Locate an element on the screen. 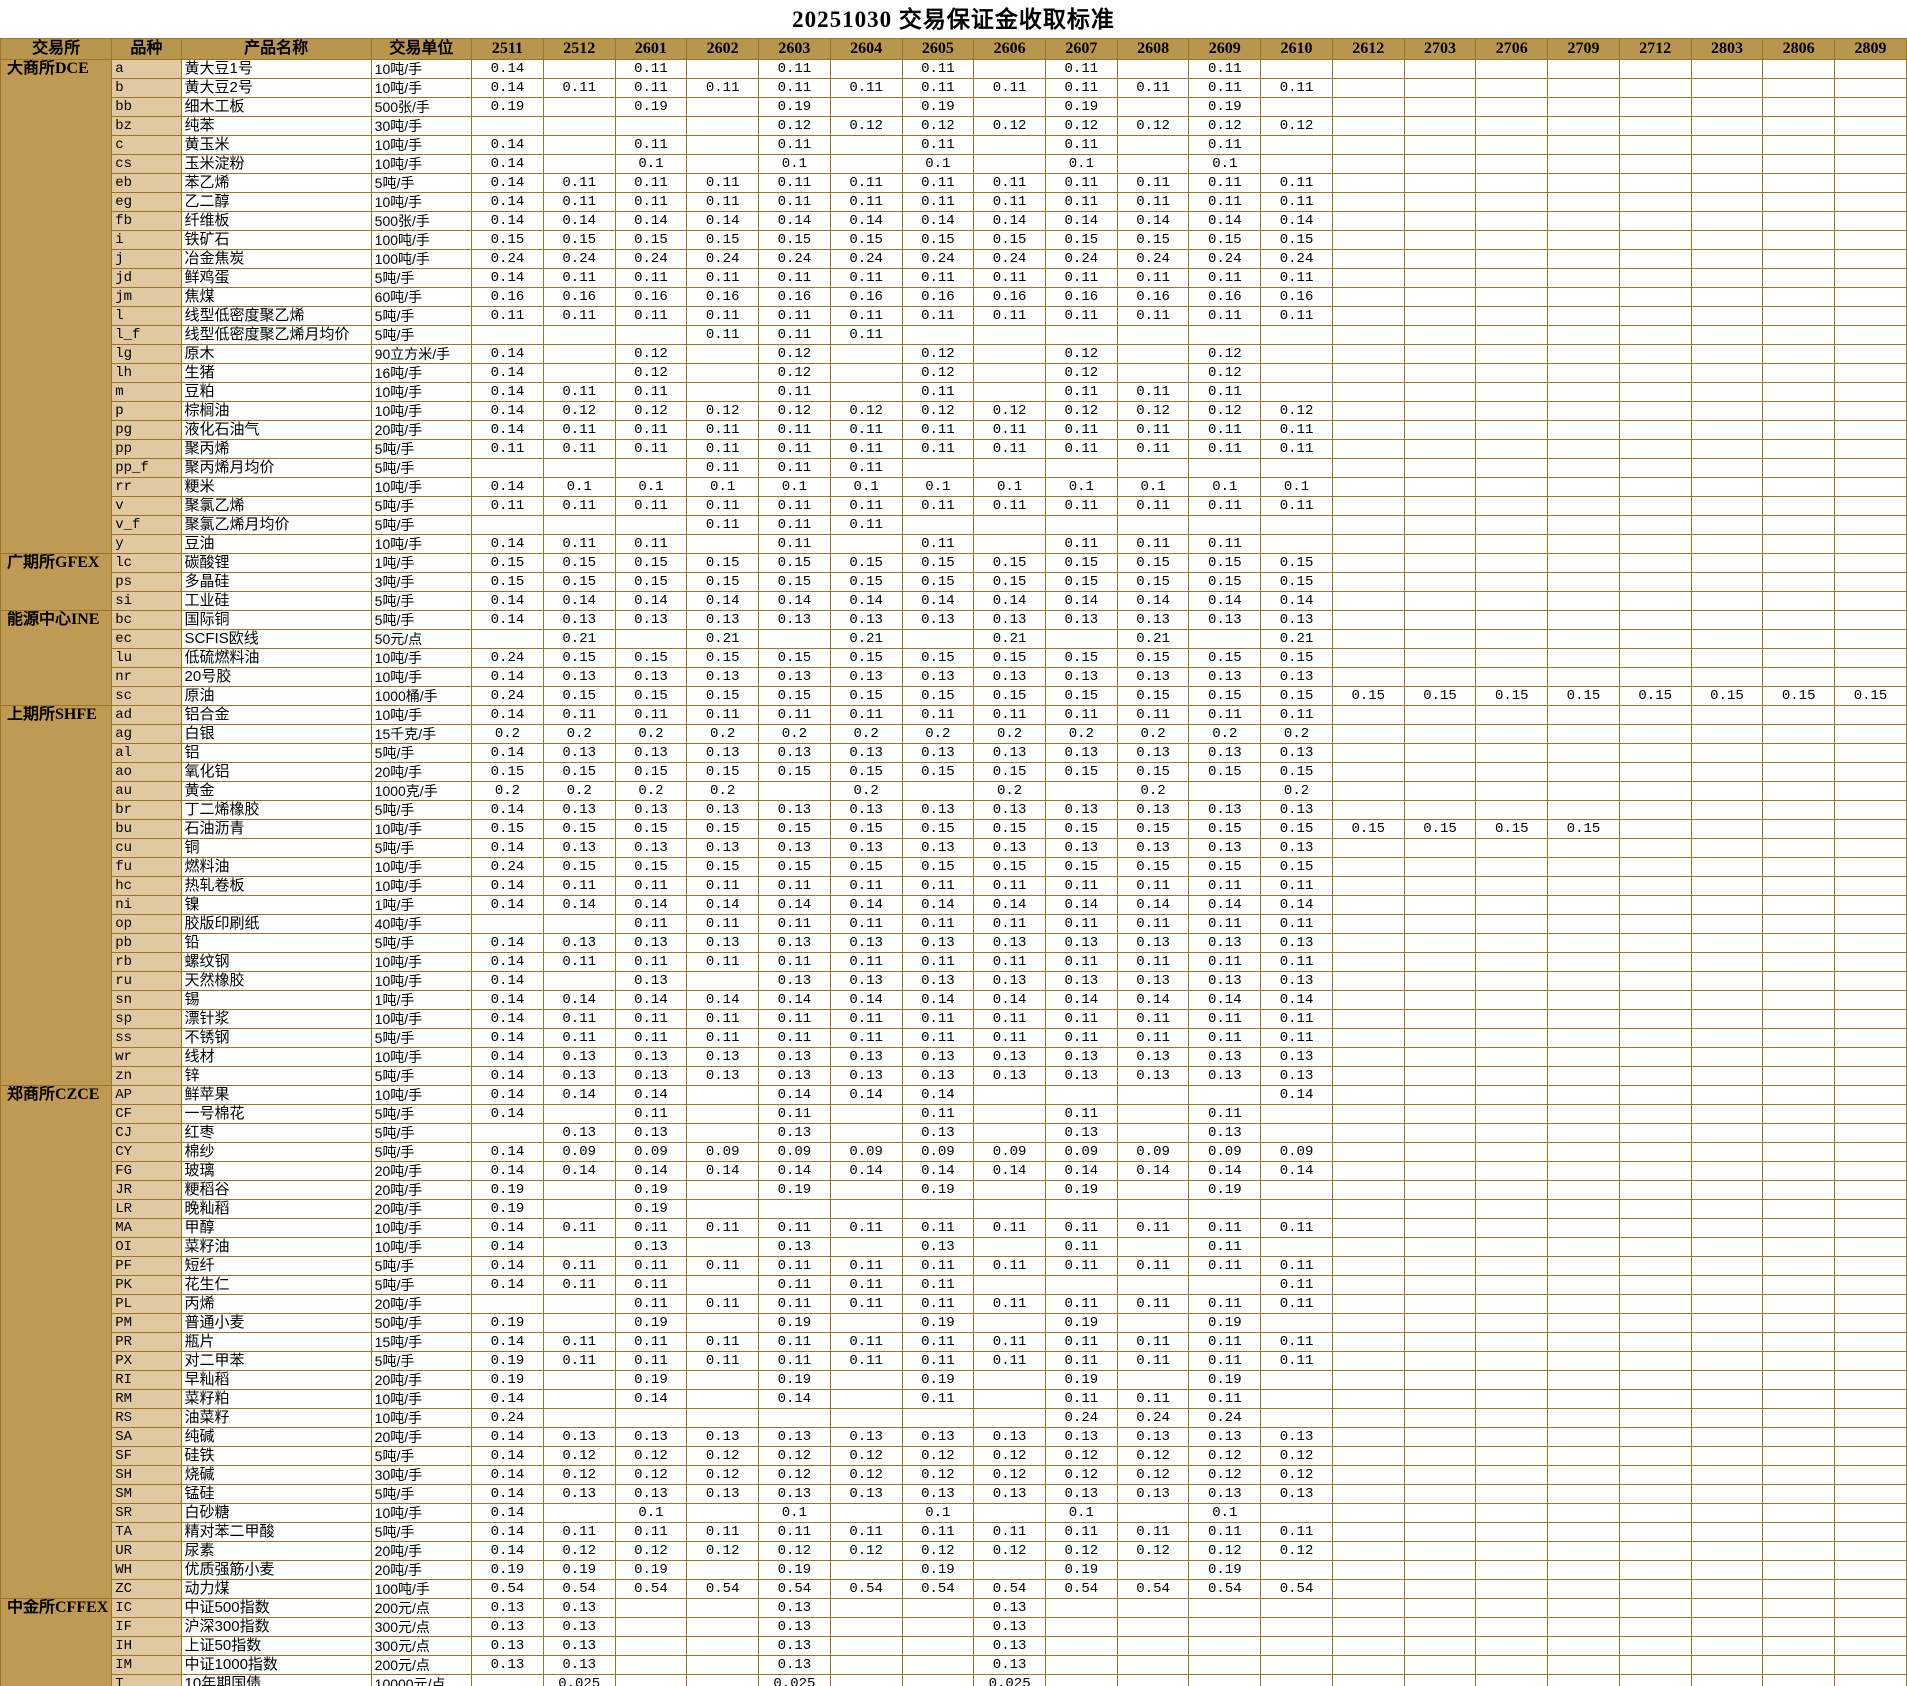 This screenshot has width=1907, height=1686. product-code-cell: pp is located at coordinates (146, 449).